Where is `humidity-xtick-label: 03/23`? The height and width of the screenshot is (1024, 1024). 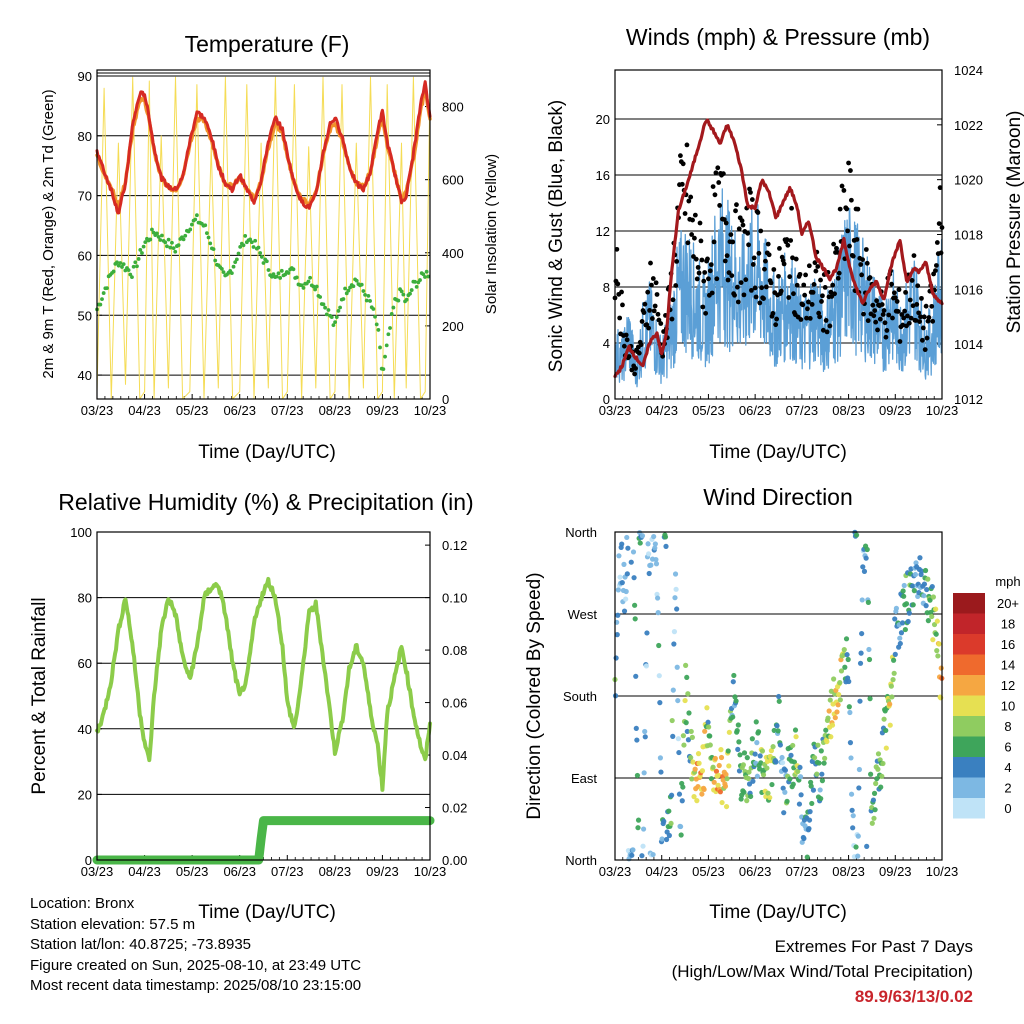
humidity-xtick-label: 03/23 is located at coordinates (97, 871).